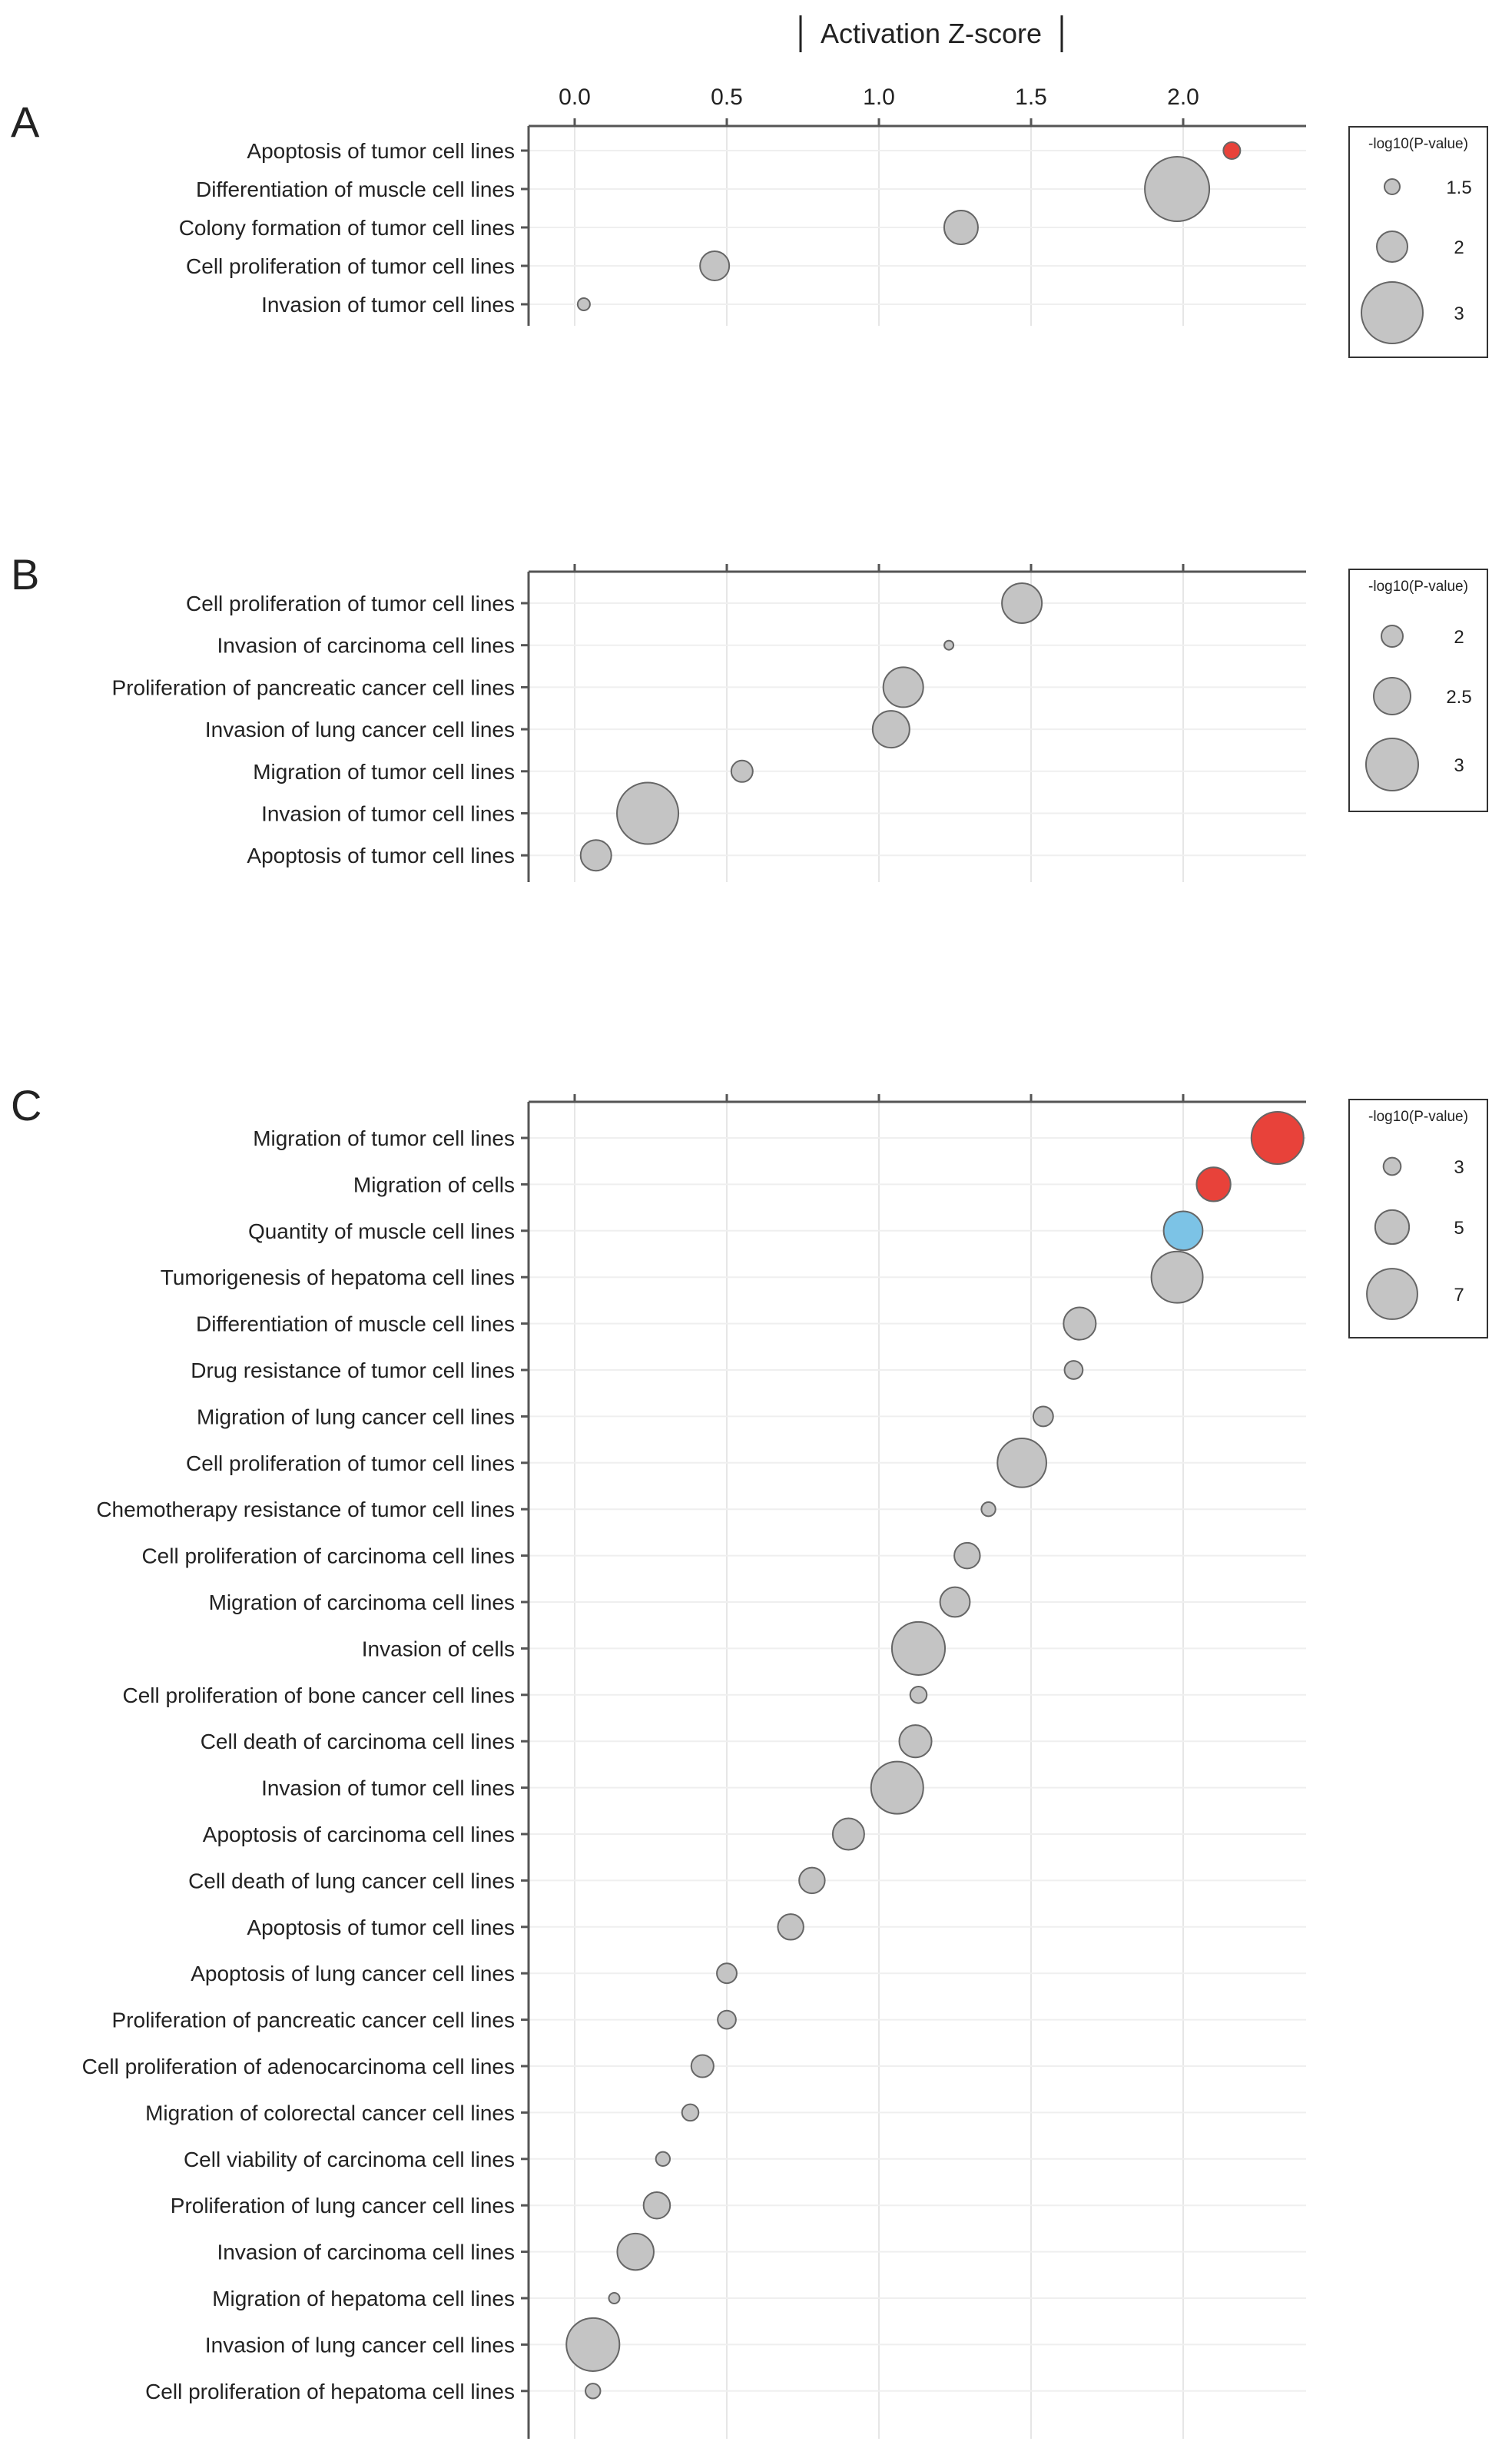  What do you see at coordinates (439, 1649) in the screenshot?
I see `category-label: Invasion of cells` at bounding box center [439, 1649].